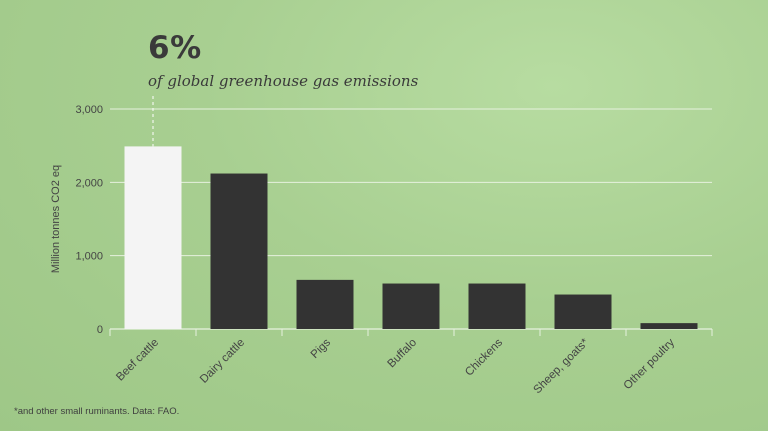  What do you see at coordinates (137, 360) in the screenshot?
I see `x-category-label: Beef cattle` at bounding box center [137, 360].